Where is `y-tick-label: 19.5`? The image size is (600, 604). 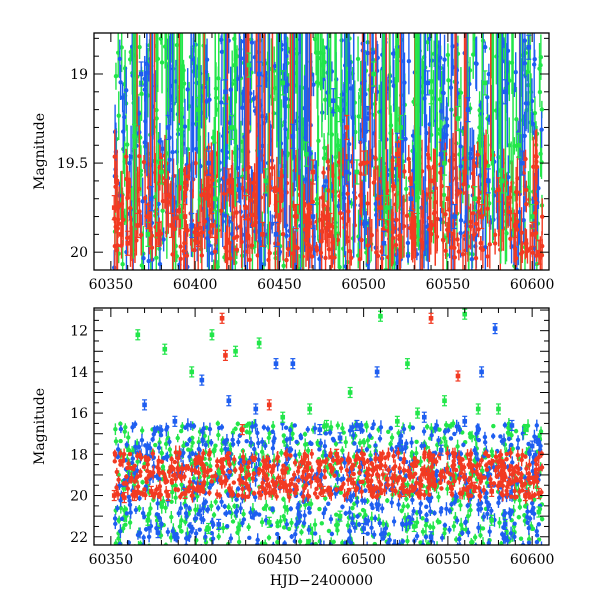
y-tick-label: 19.5 is located at coordinates (72, 164).